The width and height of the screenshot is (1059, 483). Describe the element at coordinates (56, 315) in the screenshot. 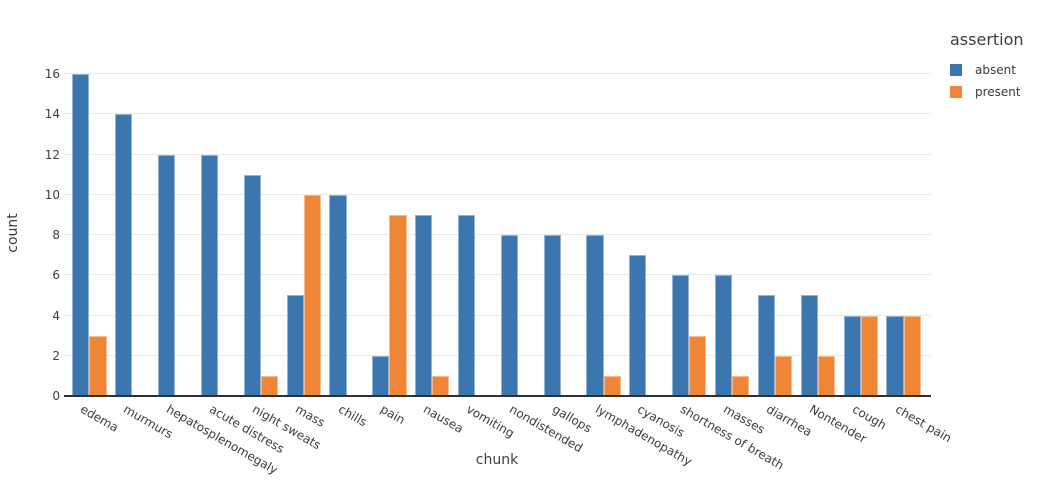

I see `y-tick-label-4: 4` at that location.